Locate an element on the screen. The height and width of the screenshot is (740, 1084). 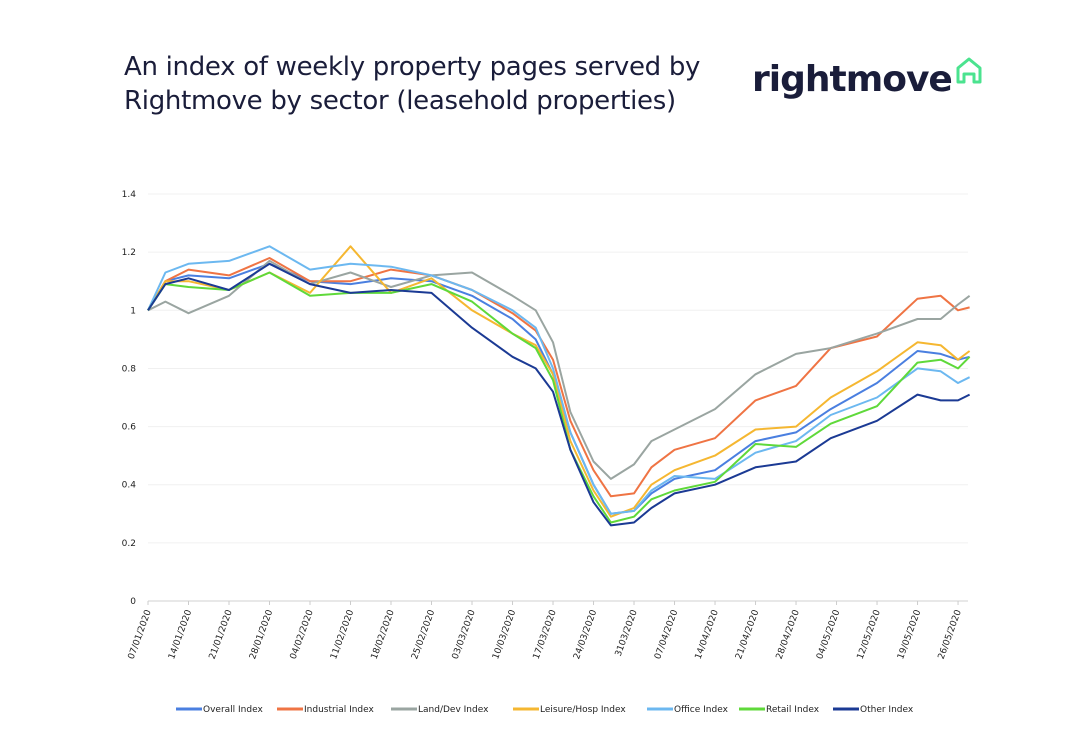
x-tick-label: 12/05/2020 is located at coordinates (869, 634).